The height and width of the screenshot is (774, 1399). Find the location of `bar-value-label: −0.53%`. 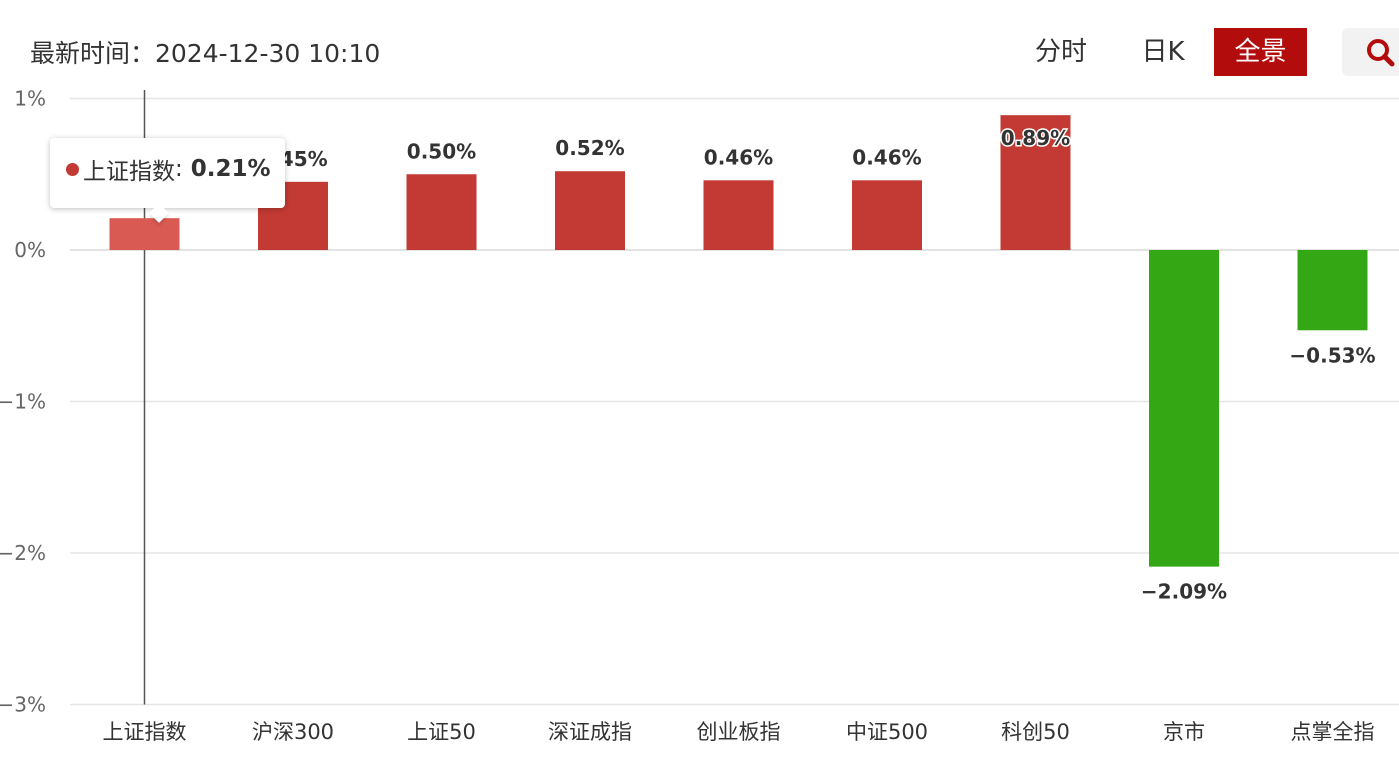

bar-value-label: −0.53% is located at coordinates (1332, 355).